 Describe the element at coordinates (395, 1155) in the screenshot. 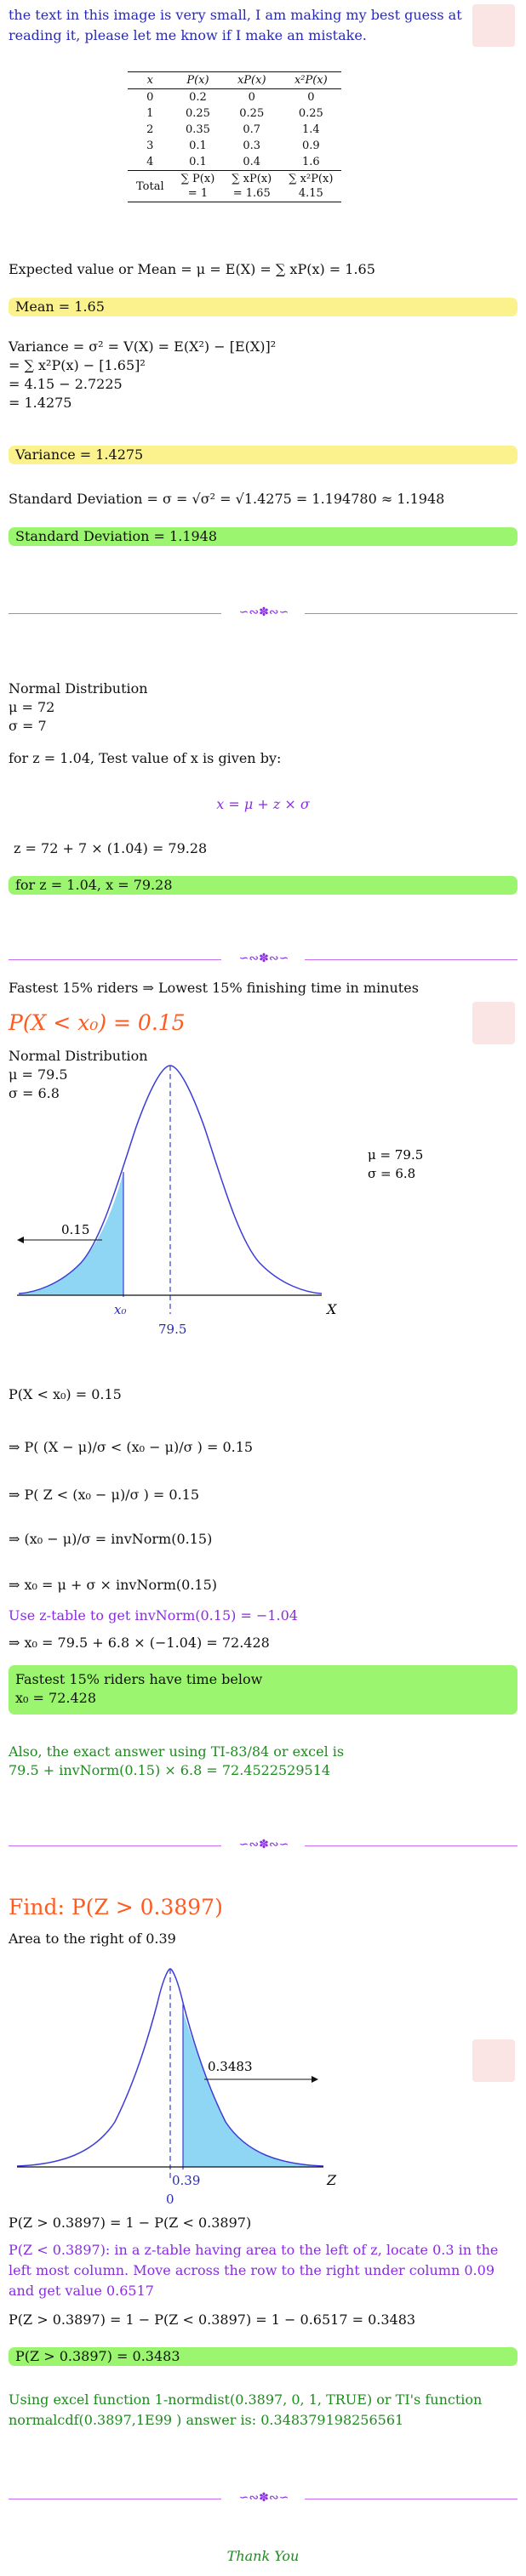

I see `graph-mu-text: μ = 79.5` at that location.